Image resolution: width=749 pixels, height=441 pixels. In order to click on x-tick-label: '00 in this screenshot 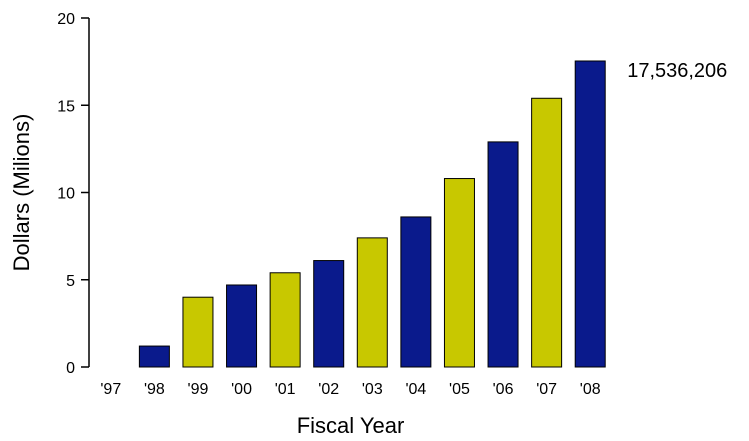, I will do `click(241, 389)`.